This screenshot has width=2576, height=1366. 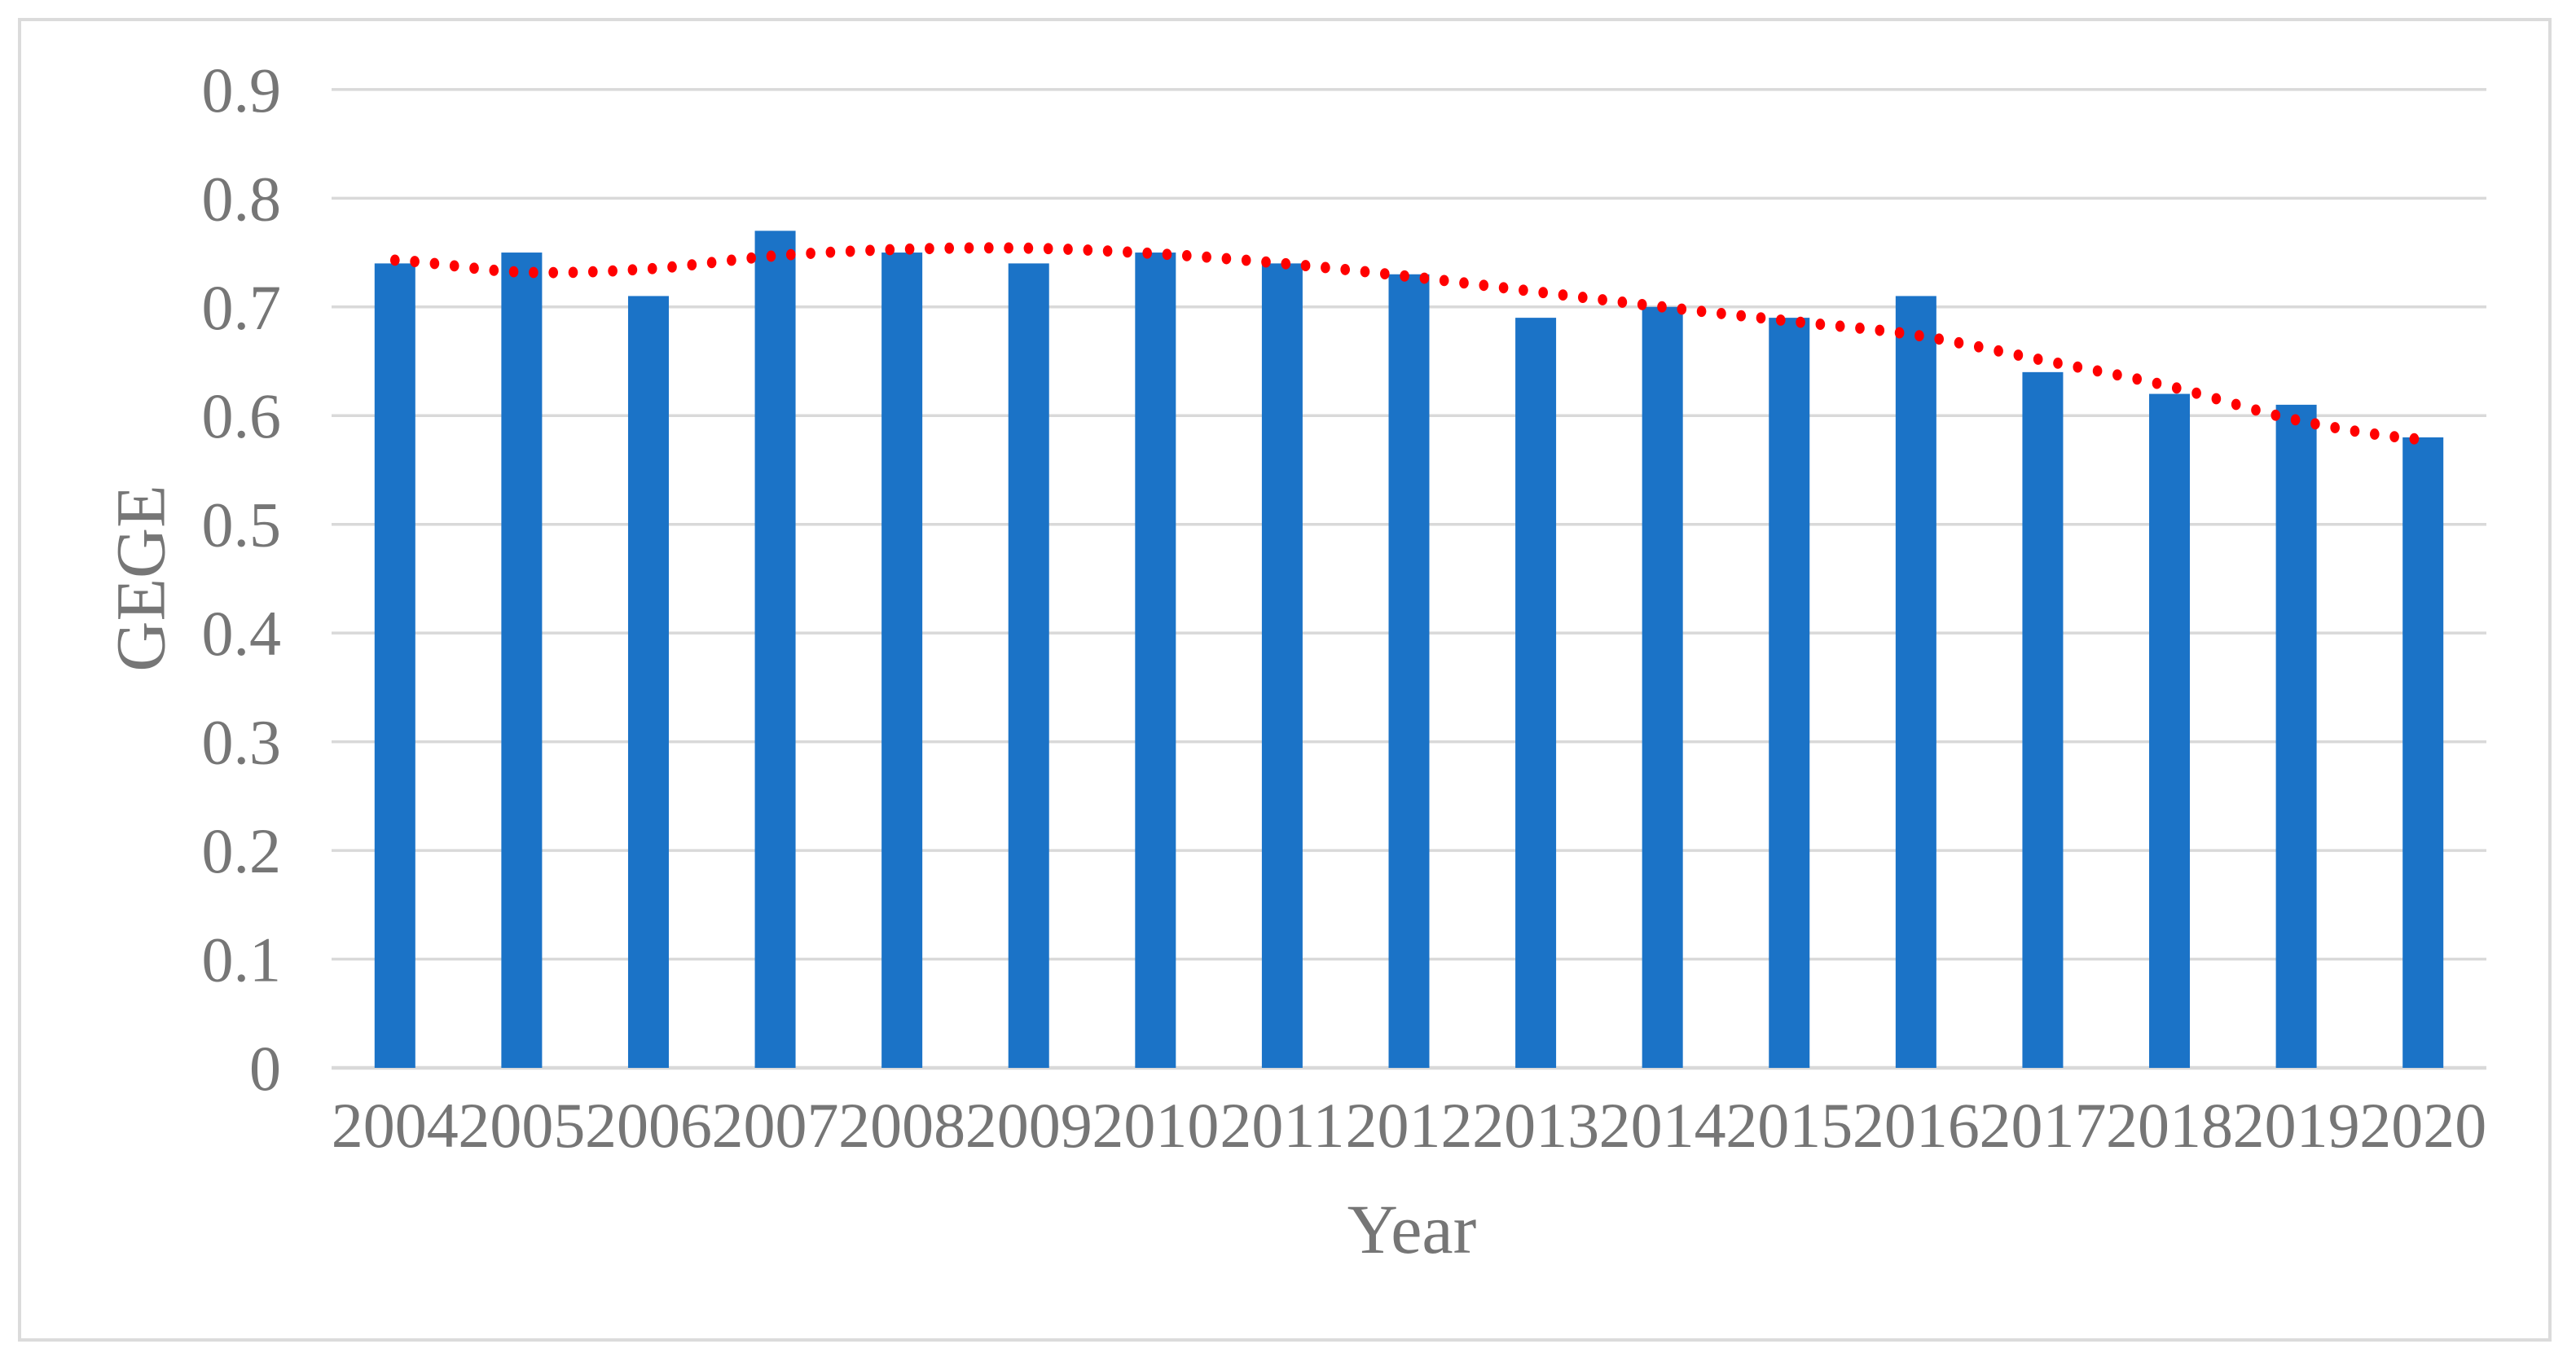 What do you see at coordinates (141, 578) in the screenshot?
I see `y-axis-title: GEGE` at bounding box center [141, 578].